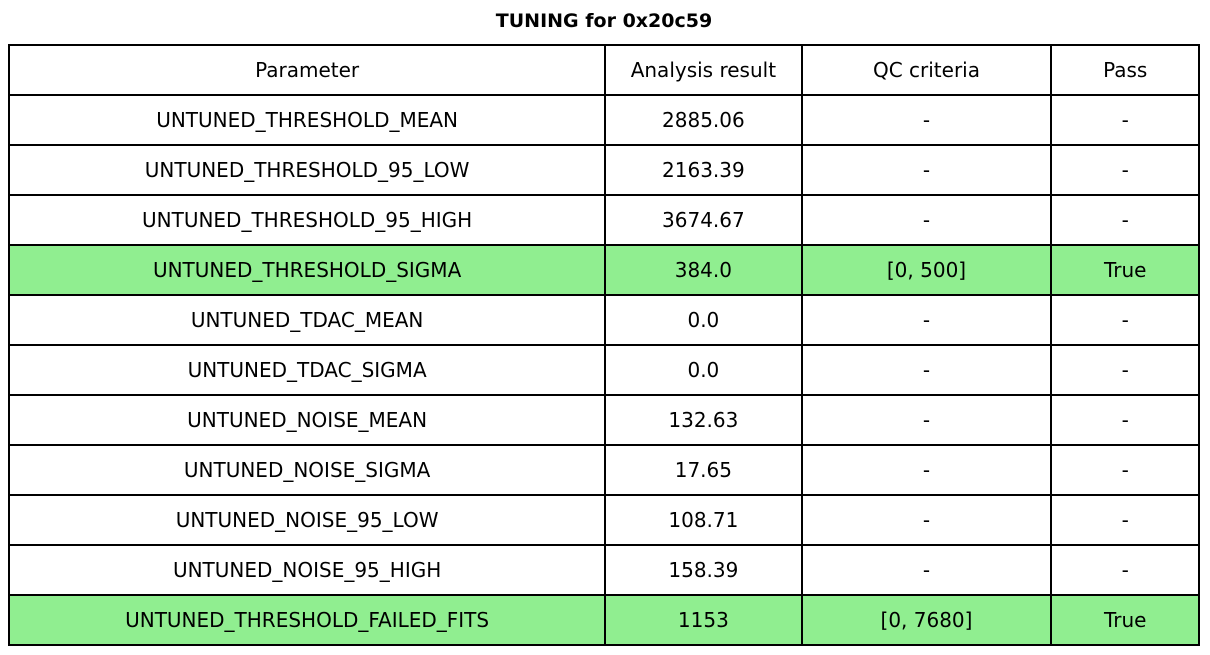 The width and height of the screenshot is (1210, 655). What do you see at coordinates (1125, 70) in the screenshot?
I see `column-header: Pass` at bounding box center [1125, 70].